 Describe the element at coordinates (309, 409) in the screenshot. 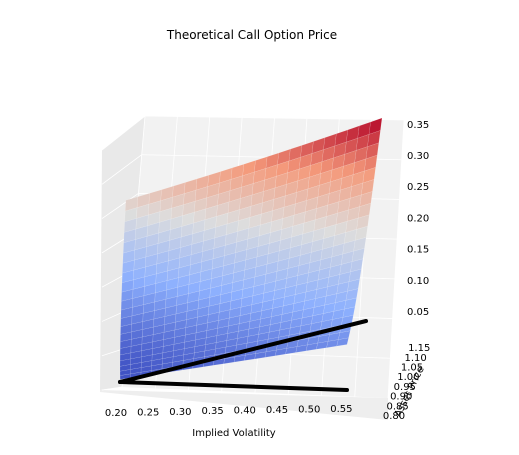

I see `x-tick-label: 0.50` at that location.